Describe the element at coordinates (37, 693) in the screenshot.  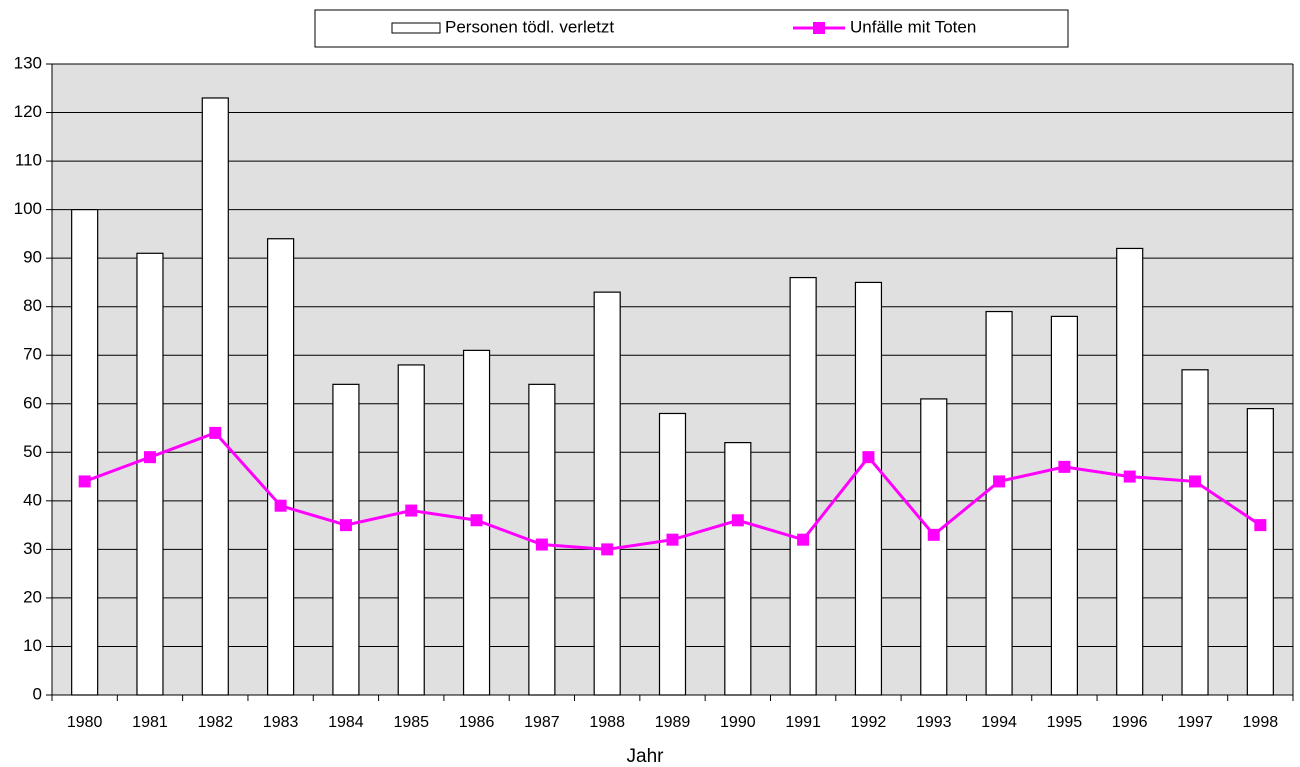
I see `y-tick-label: 0` at that location.